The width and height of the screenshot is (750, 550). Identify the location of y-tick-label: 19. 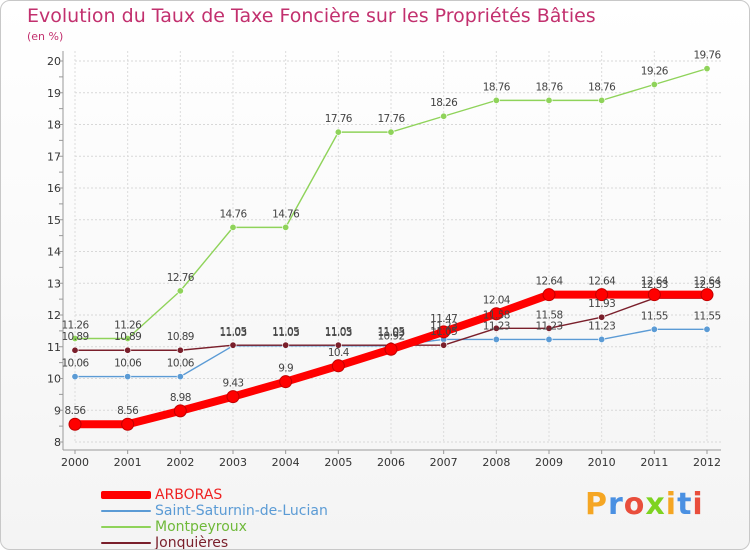
(54, 93).